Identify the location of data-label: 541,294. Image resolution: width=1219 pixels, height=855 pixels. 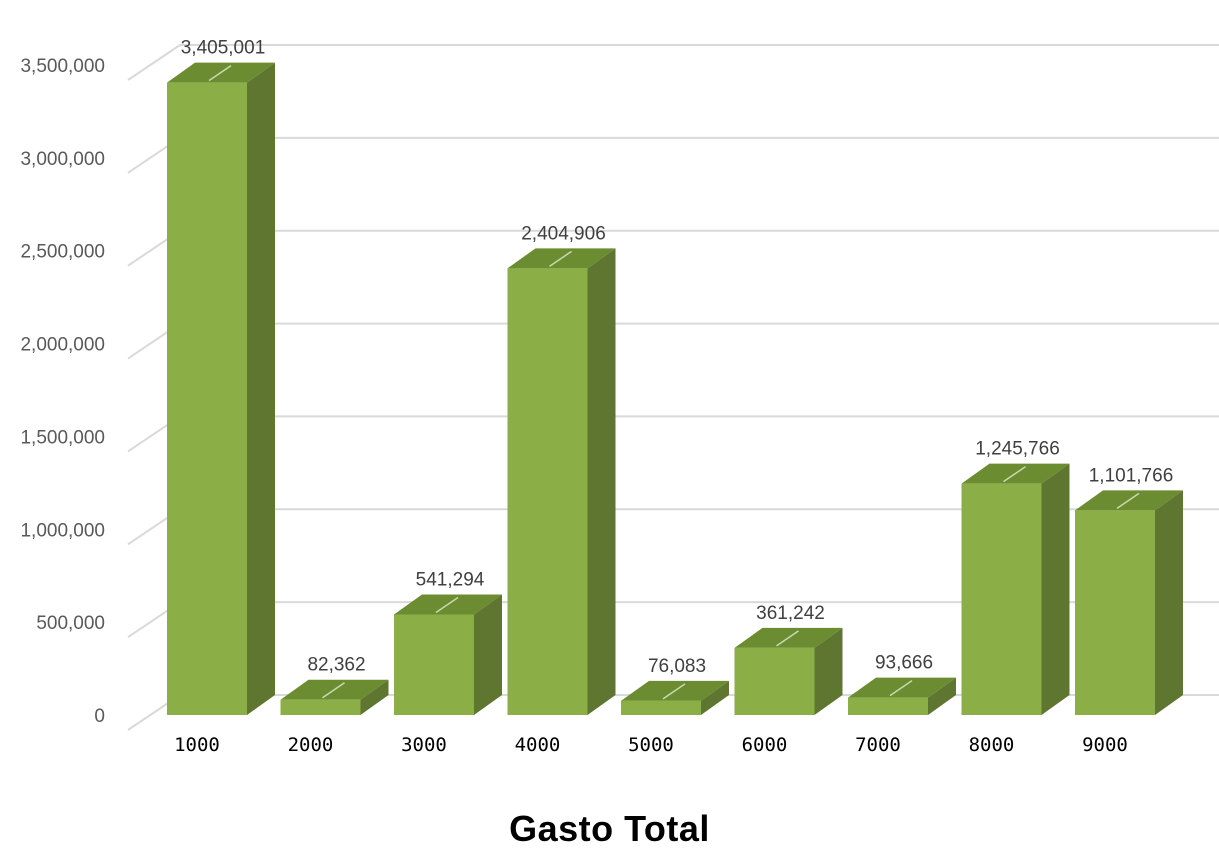
(450, 579).